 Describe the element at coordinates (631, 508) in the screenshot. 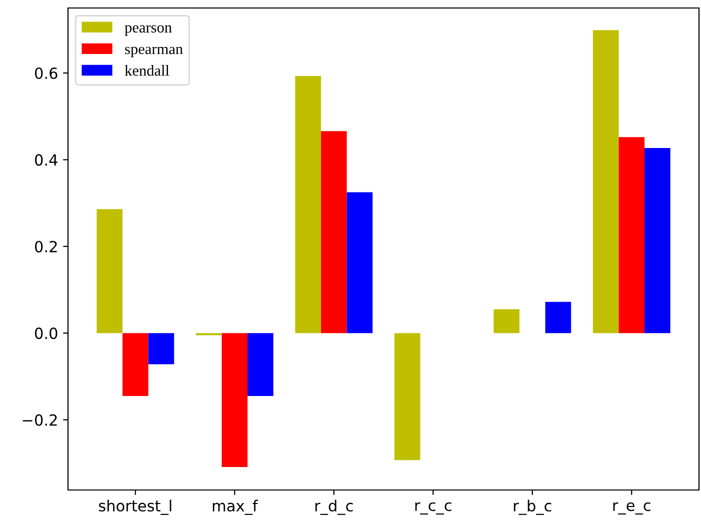

I see `x-tick-label: r_e_c` at that location.